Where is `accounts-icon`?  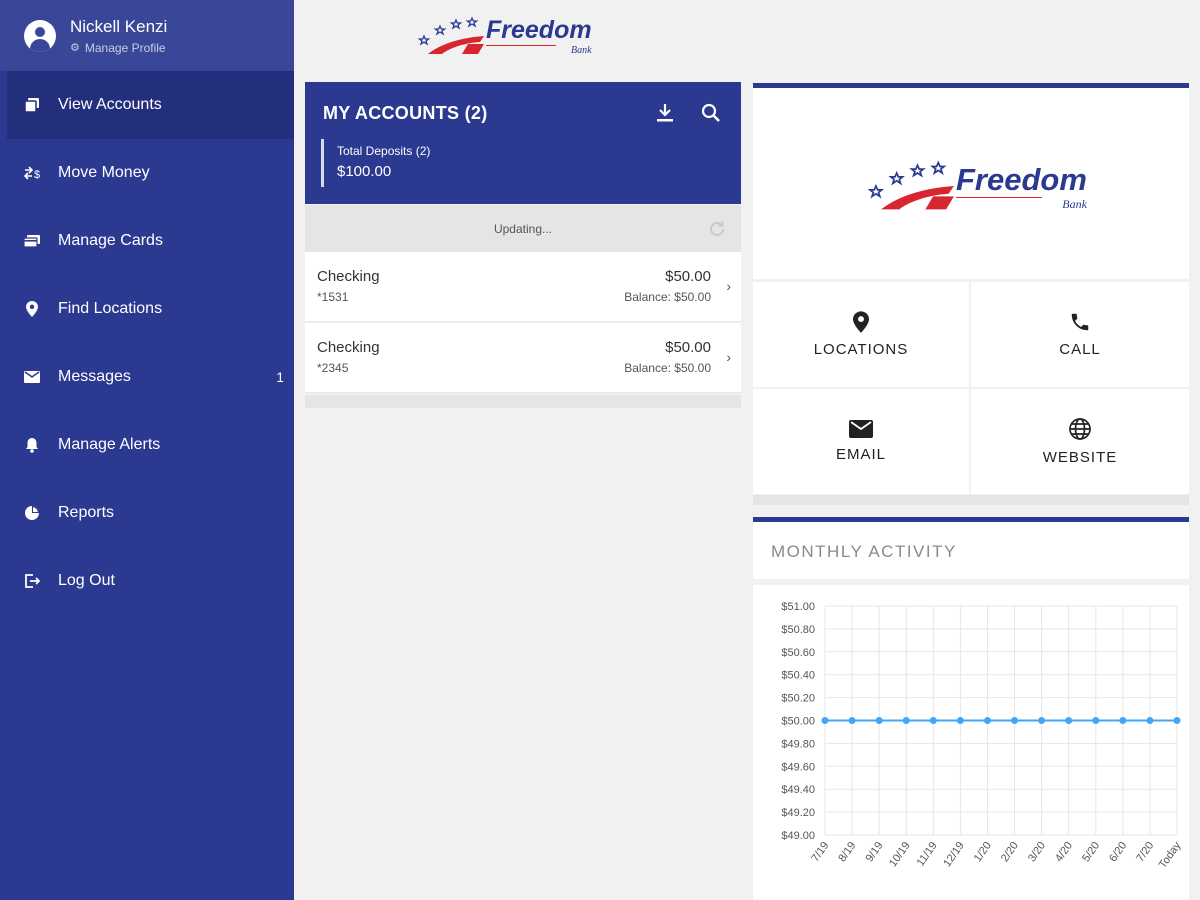
accounts-icon is located at coordinates (32, 105).